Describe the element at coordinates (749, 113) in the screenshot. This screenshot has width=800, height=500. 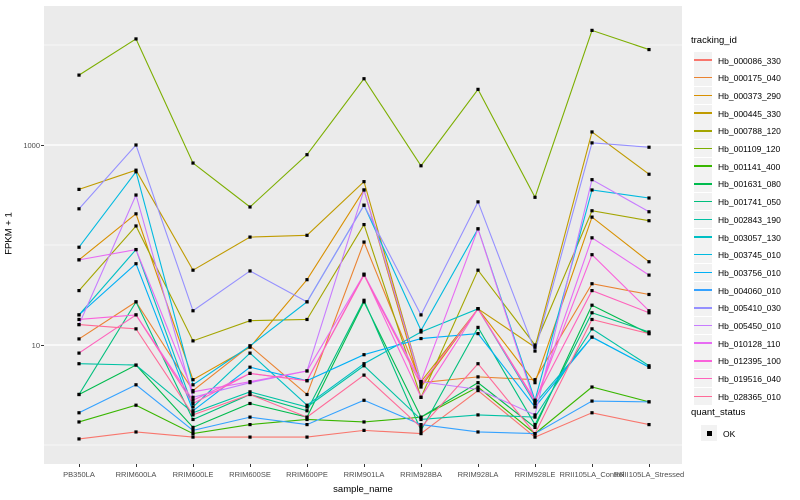
I see `legend-label: Hb_000445_330` at that location.